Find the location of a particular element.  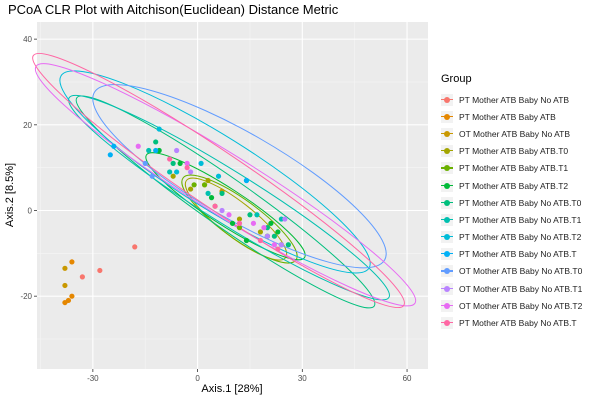

legend-item: PT Mother ATB Baby ATB.T2 is located at coordinates (511, 185).